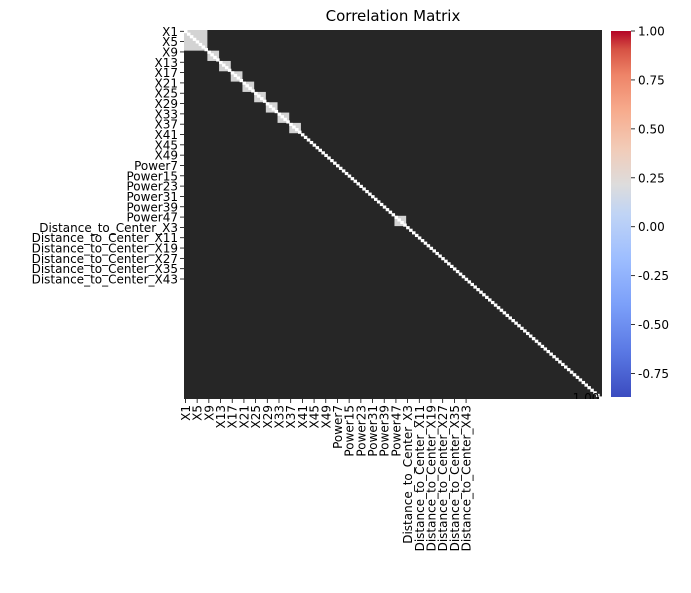 The image size is (691, 593). I want to click on x-tick-label-x9: X9, so click(209, 413).